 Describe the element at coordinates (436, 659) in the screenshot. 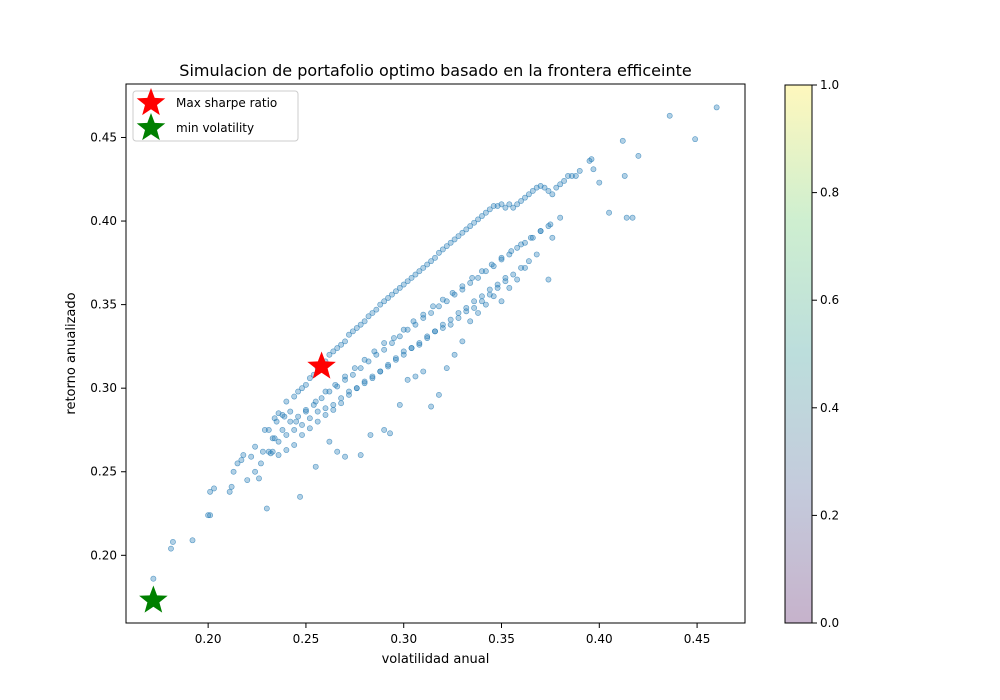

I see `x-axis-label: volatilidad anual` at that location.